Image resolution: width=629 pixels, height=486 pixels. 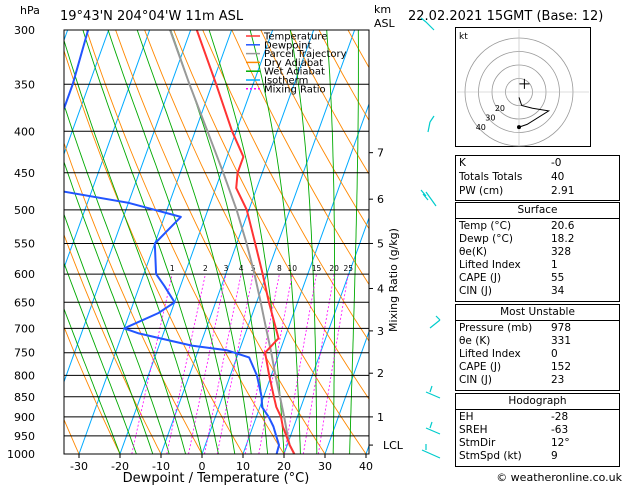 I want to click on legend-label: Isotherm, so click(x=286, y=81).